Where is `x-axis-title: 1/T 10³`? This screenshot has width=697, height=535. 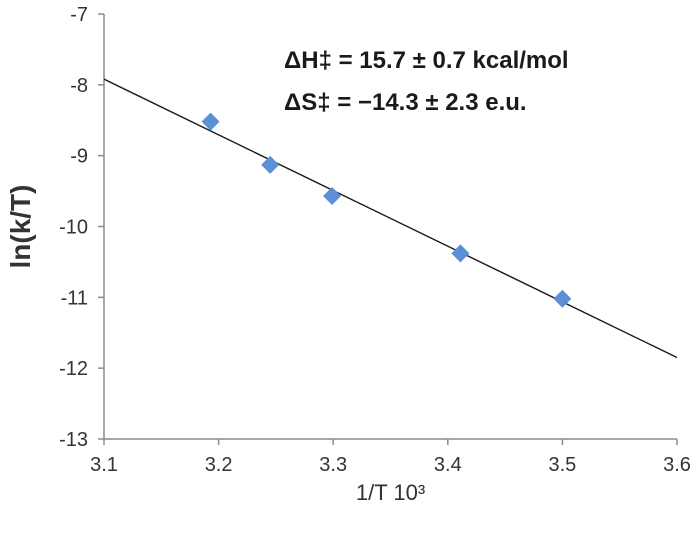 x-axis-title: 1/T 10³ is located at coordinates (390, 492).